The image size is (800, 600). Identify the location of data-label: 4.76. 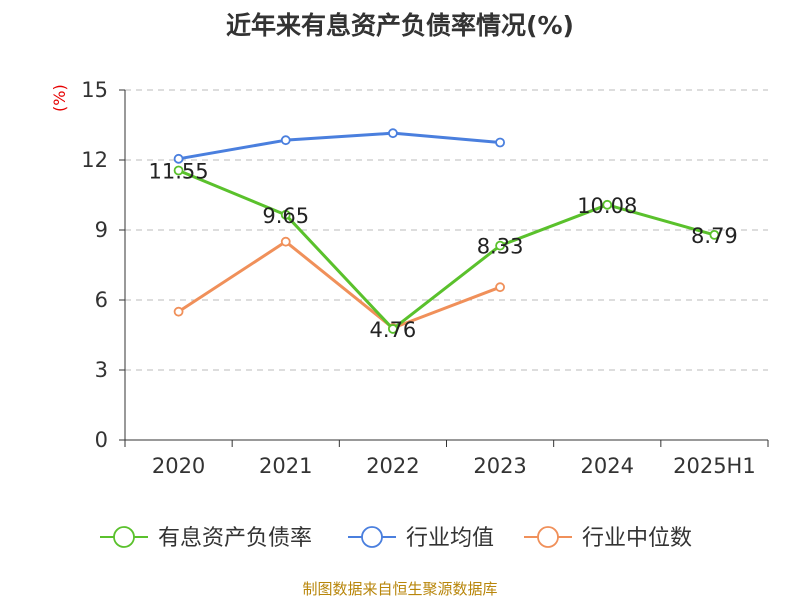
(393, 330).